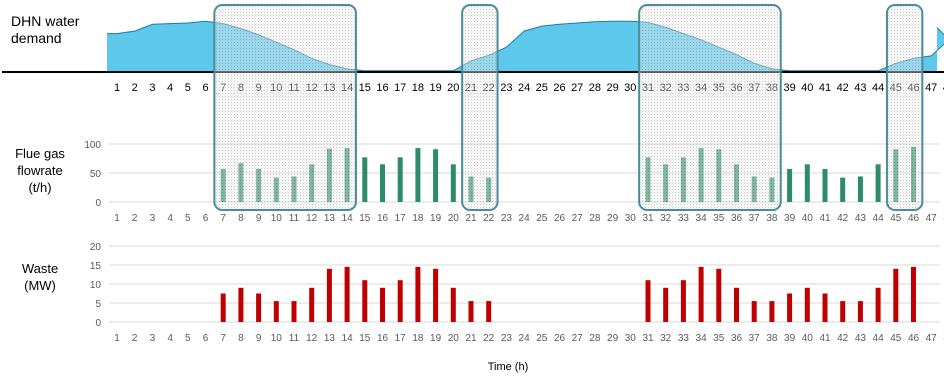  Describe the element at coordinates (135, 338) in the screenshot. I see `waste-x-tick-label: 2` at that location.